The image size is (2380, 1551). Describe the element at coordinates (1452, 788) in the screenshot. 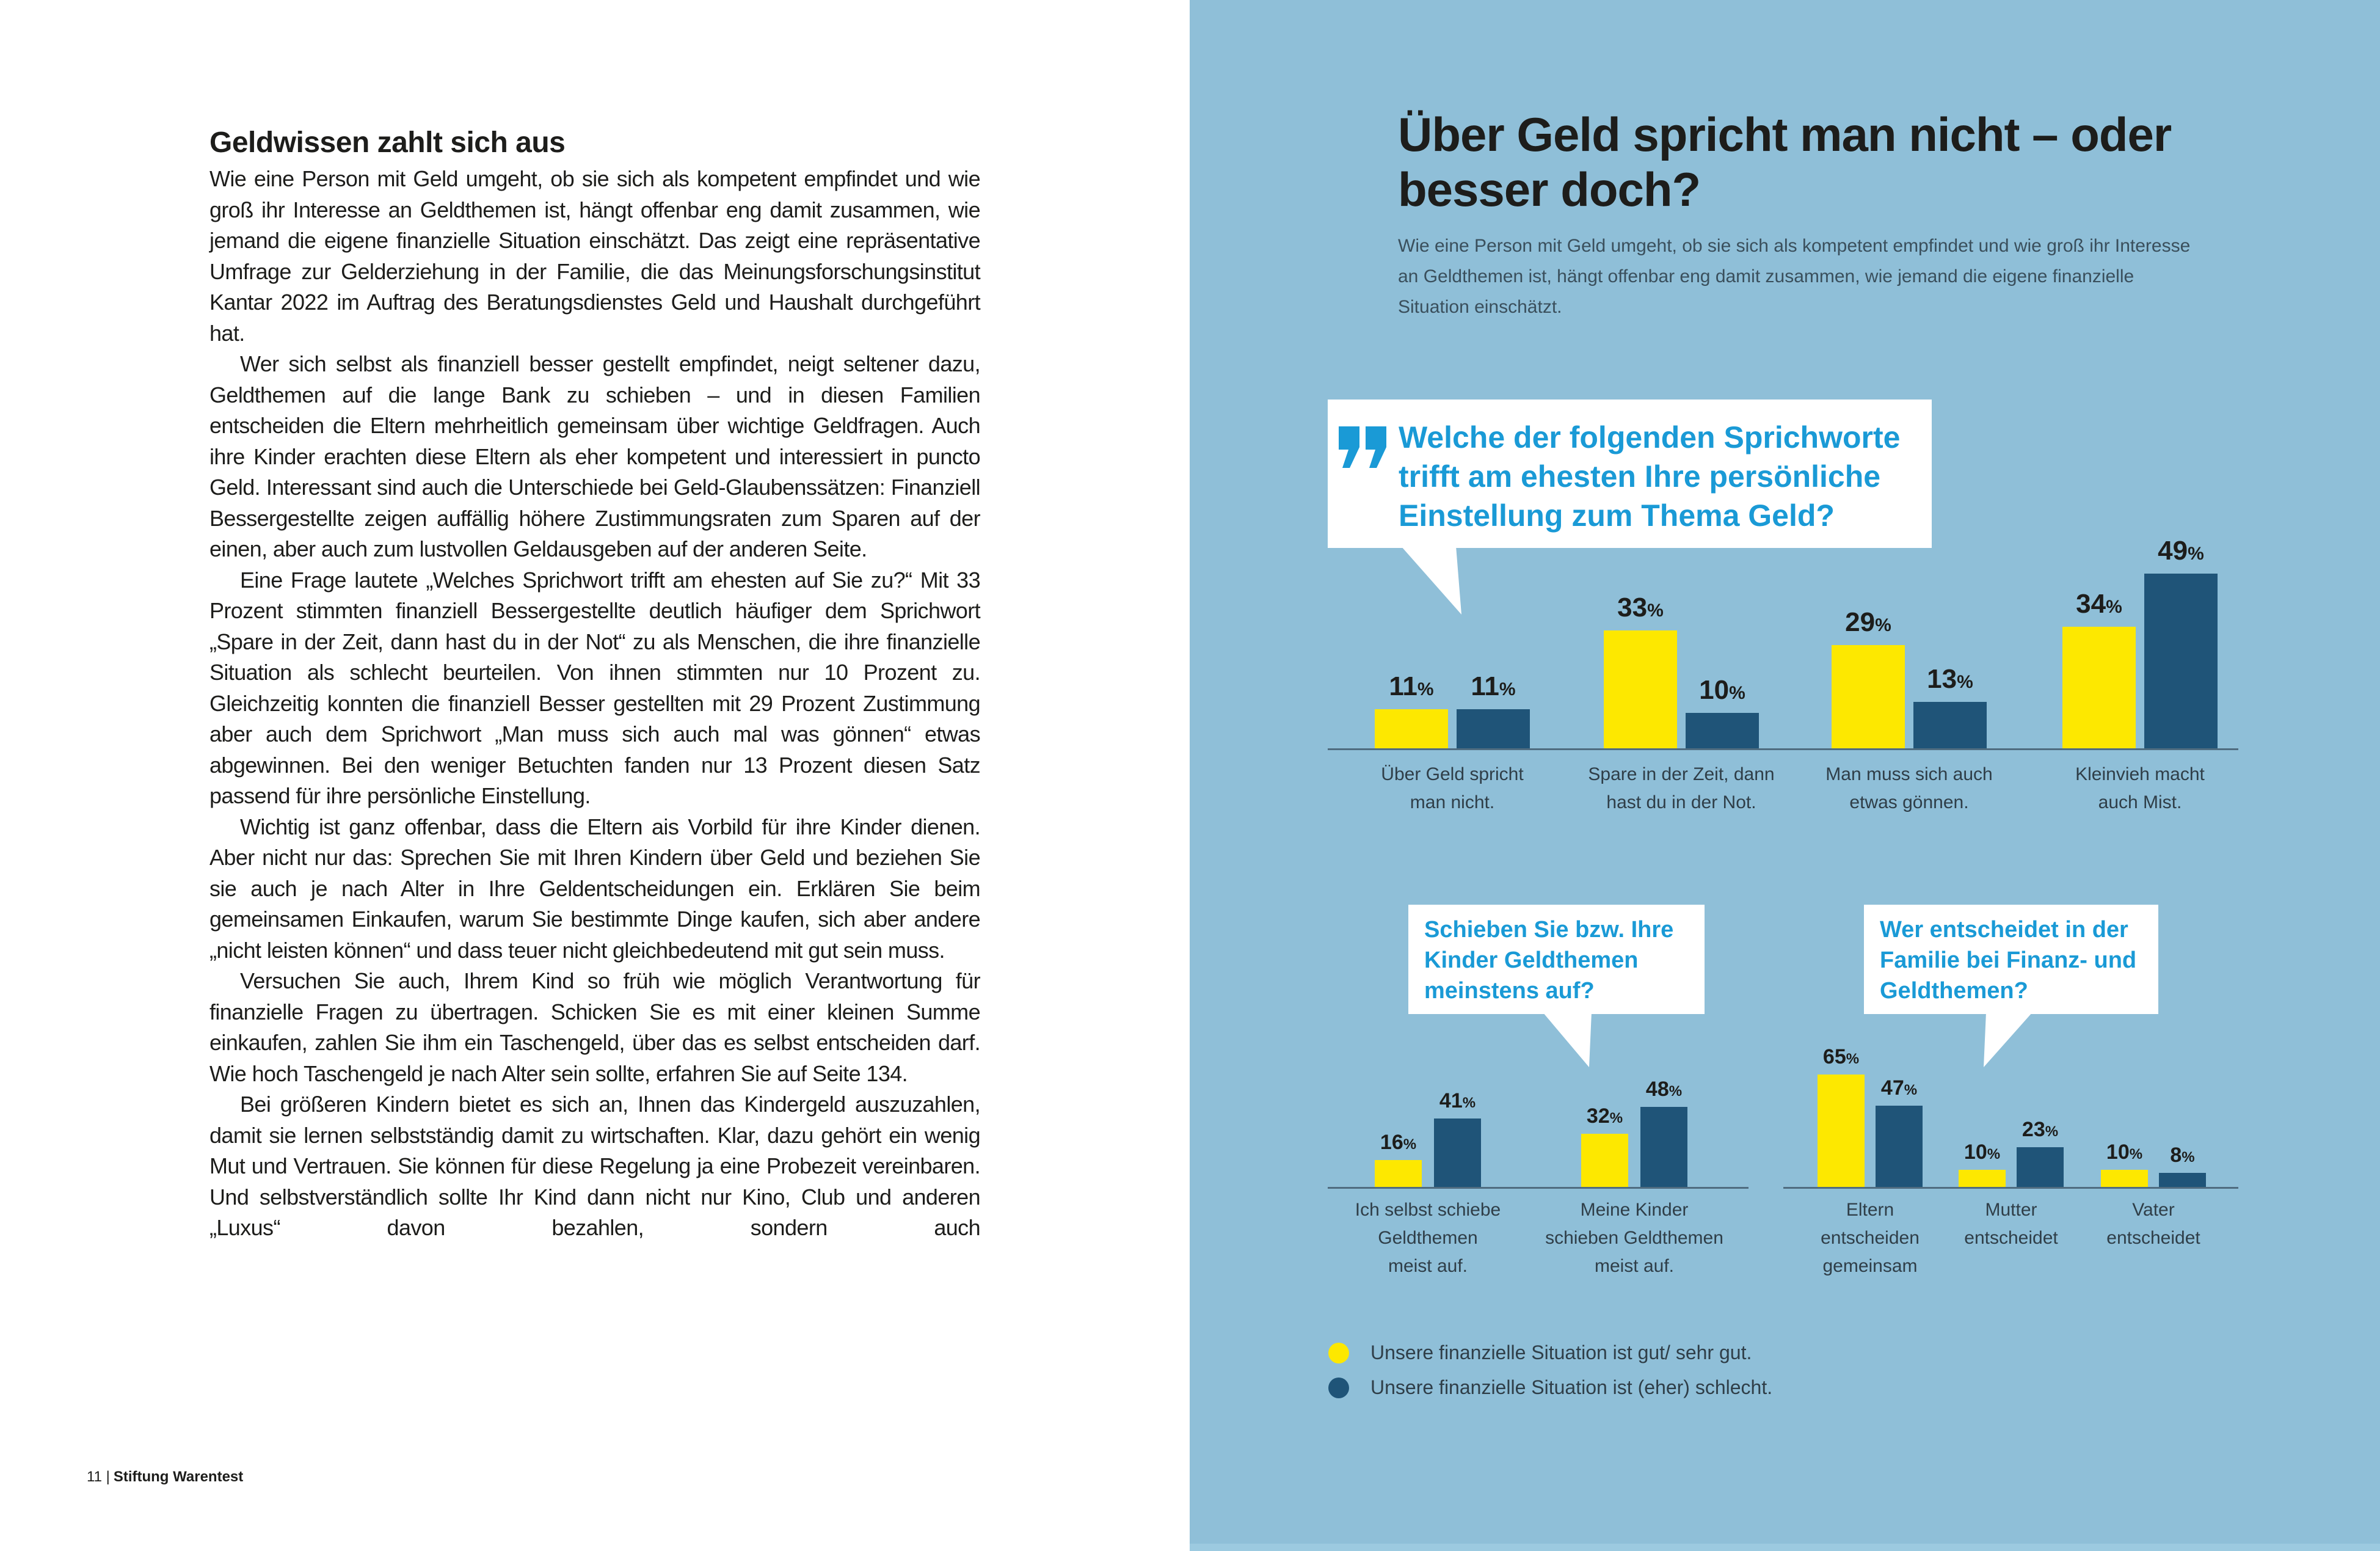

I see `category-label: Über Geld spricht man nicht.` at that location.